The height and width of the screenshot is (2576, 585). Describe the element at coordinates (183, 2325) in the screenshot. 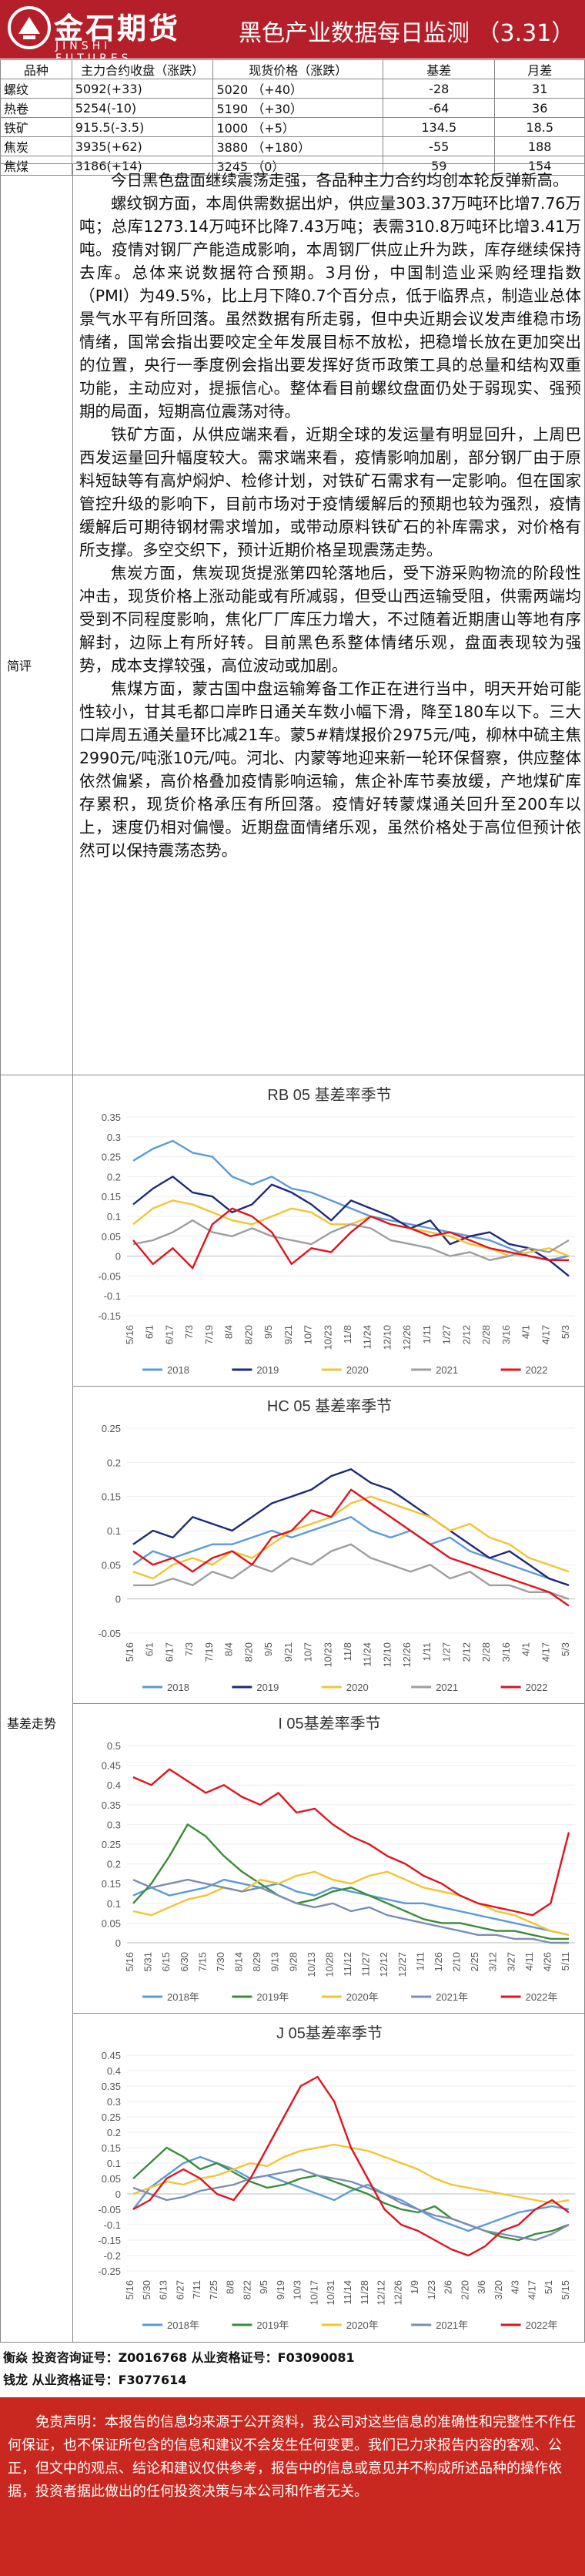

I see `legend-label: 2018年` at that location.